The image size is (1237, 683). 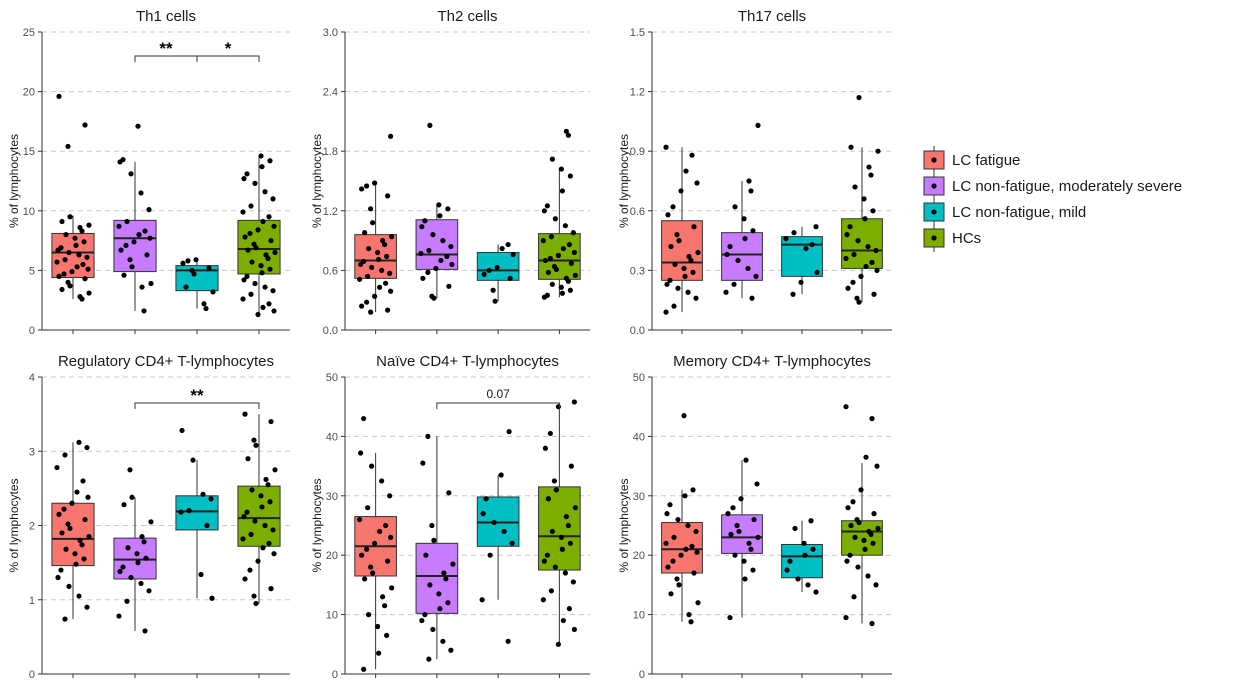 I want to click on legend-item: HCs, so click(x=952, y=238).